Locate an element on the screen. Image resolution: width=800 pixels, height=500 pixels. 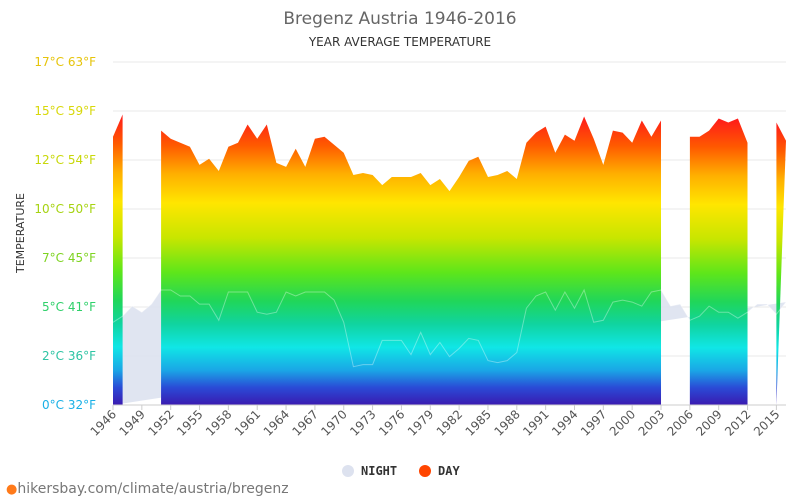
x-tick-label: 1982 is located at coordinates (449, 422).